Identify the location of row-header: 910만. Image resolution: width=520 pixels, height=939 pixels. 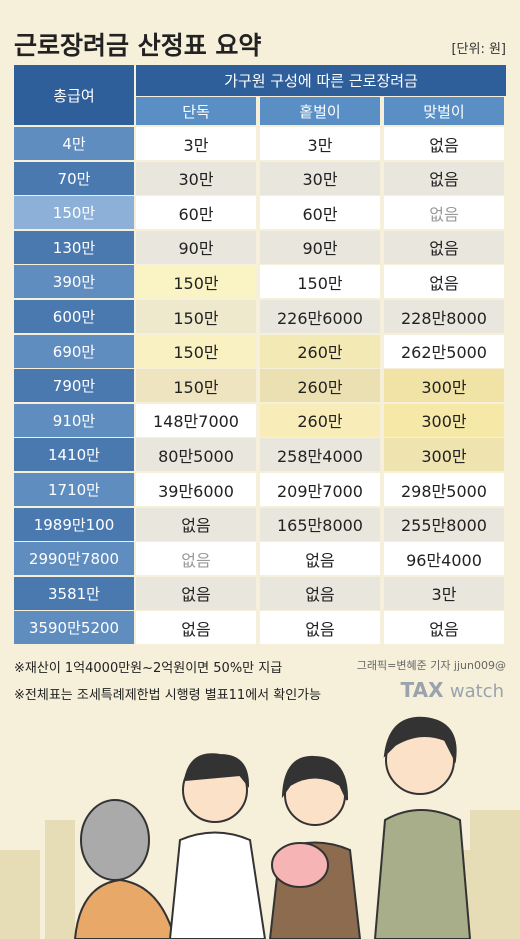
(74, 420).